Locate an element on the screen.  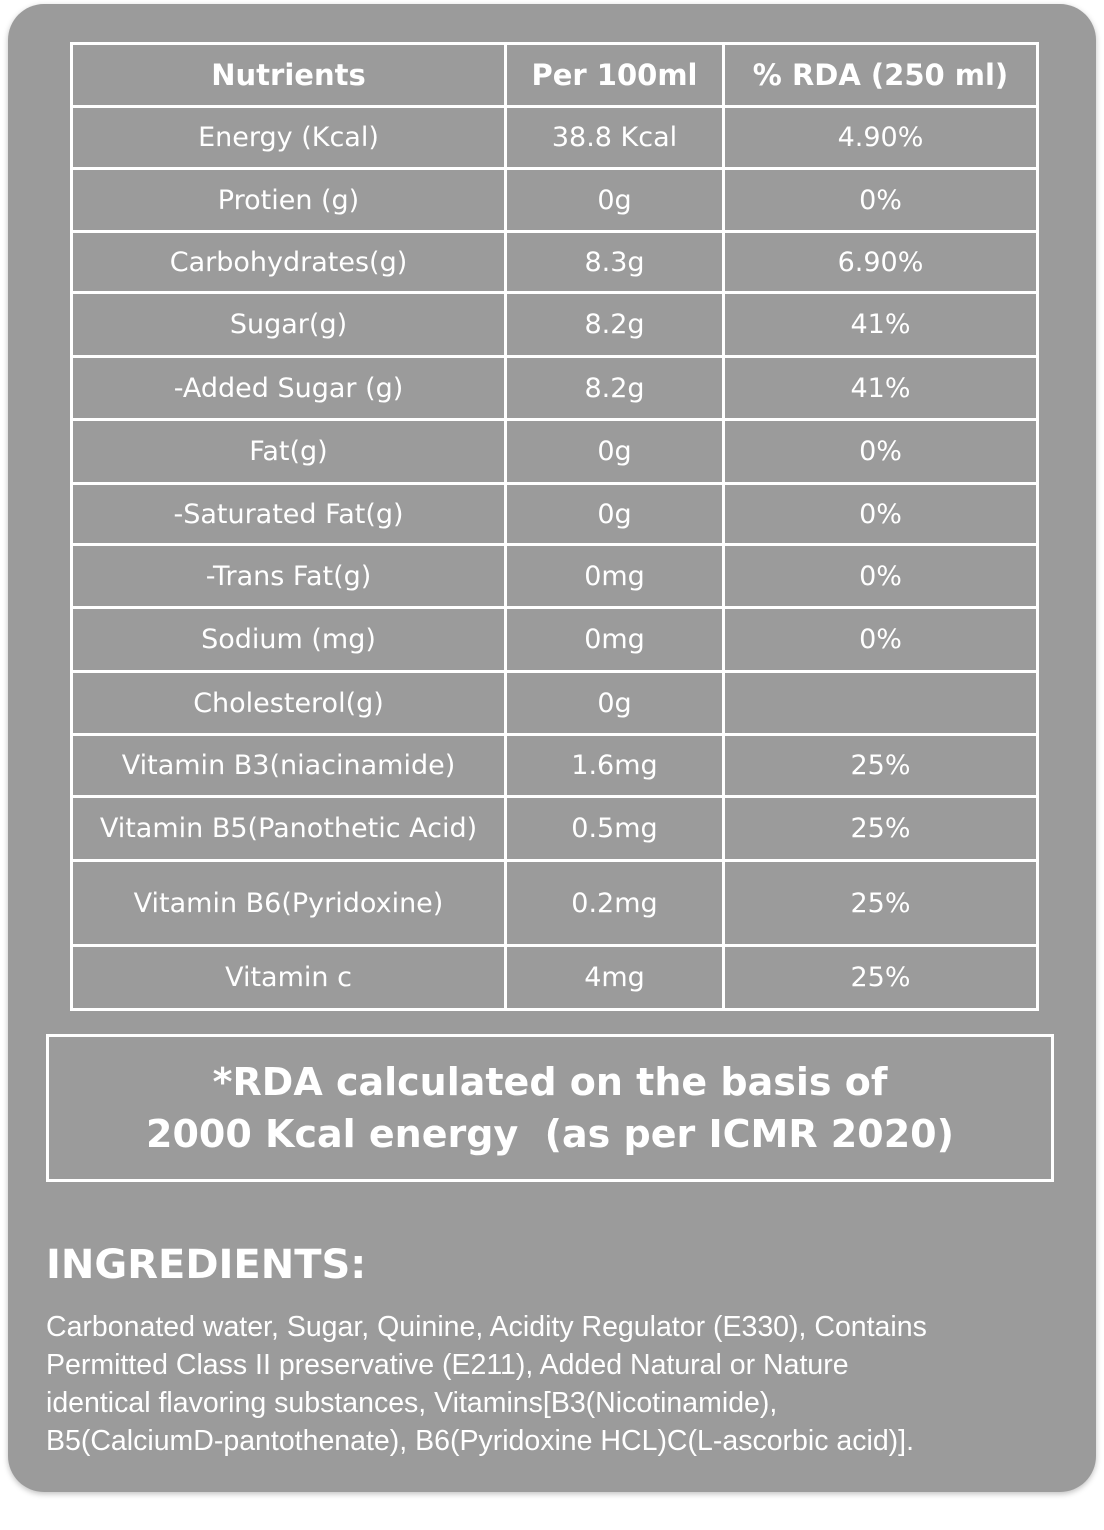
header-per-100ml: Per 100ml is located at coordinates (614, 75).